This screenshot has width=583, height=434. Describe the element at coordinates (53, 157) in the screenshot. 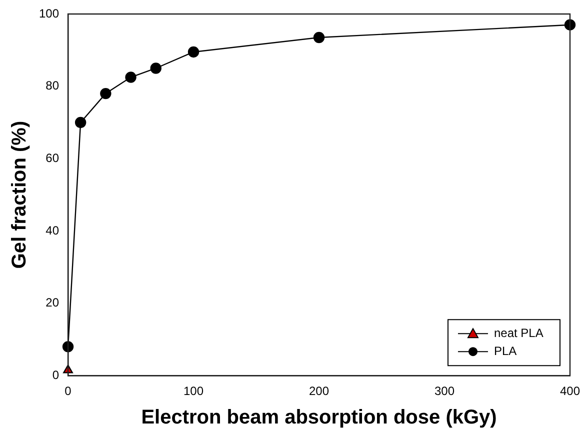

I see `y-tick-label: 60` at that location.